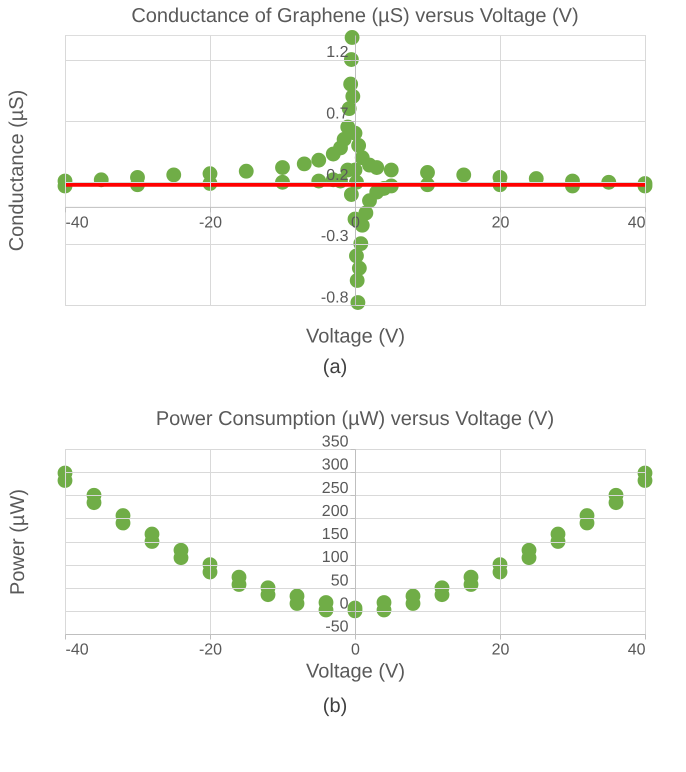 Image resolution: width=686 pixels, height=772 pixels. I want to click on y-tick-label: 250, so click(335, 488).